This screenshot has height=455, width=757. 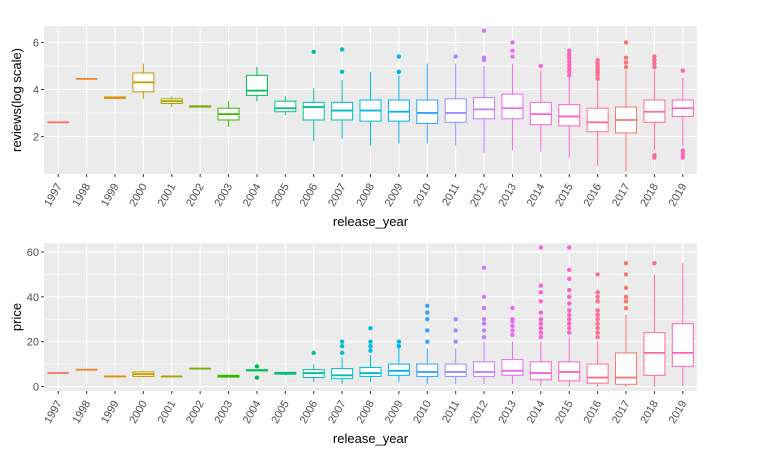 I want to click on box-2015, so click(x=569, y=103).